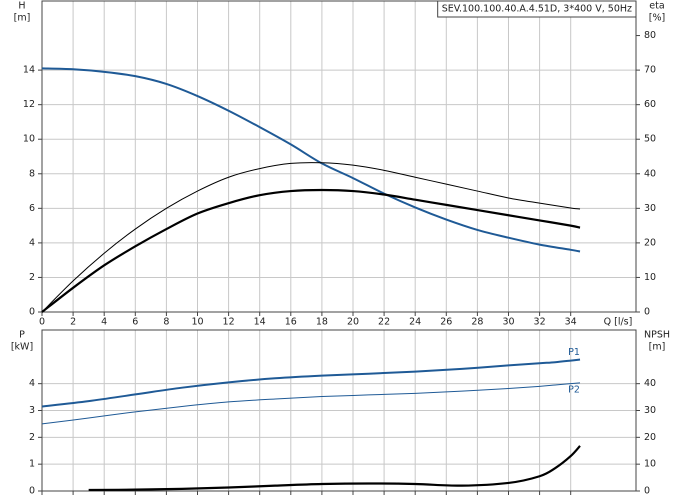  Describe the element at coordinates (650, 35) in the screenshot. I see `y2-tick-label: 80` at that location.